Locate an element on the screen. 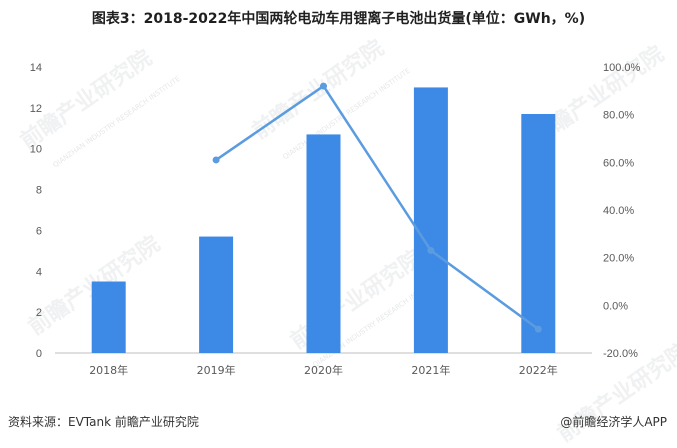  x-axis-tick-label: 2020年 is located at coordinates (323, 370).